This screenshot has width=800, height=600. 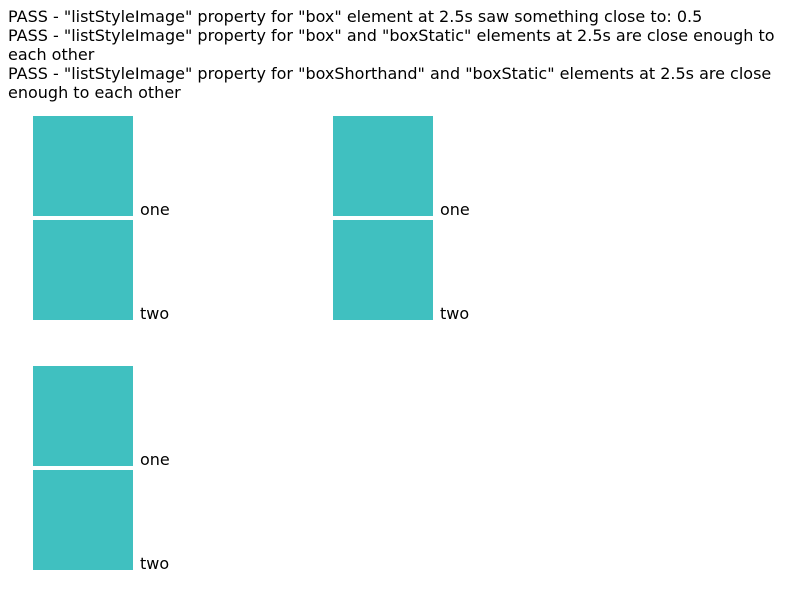 I want to click on list-box: one two, so click(x=133, y=220).